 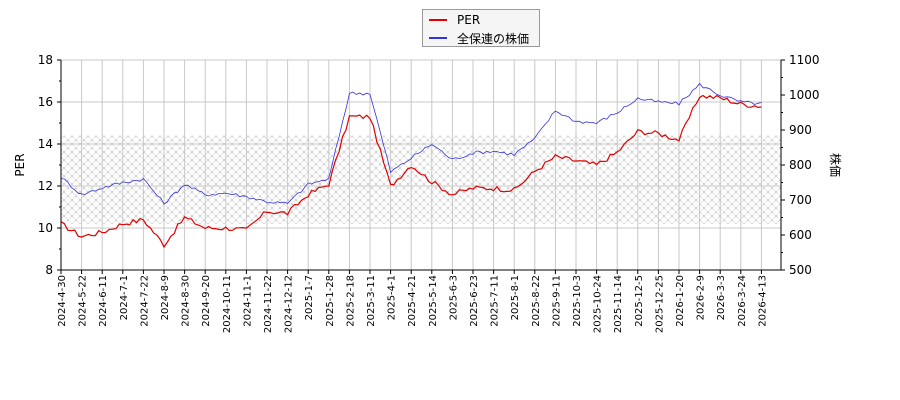 I want to click on y-tick-label: 8, so click(x=49, y=270).